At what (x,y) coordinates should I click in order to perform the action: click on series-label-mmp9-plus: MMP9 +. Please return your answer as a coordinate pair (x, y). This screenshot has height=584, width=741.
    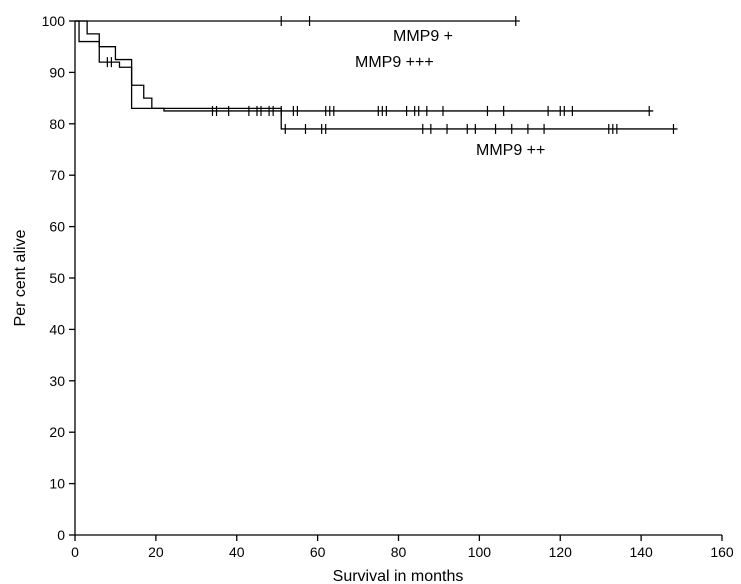
    Looking at the image, I should click on (423, 36).